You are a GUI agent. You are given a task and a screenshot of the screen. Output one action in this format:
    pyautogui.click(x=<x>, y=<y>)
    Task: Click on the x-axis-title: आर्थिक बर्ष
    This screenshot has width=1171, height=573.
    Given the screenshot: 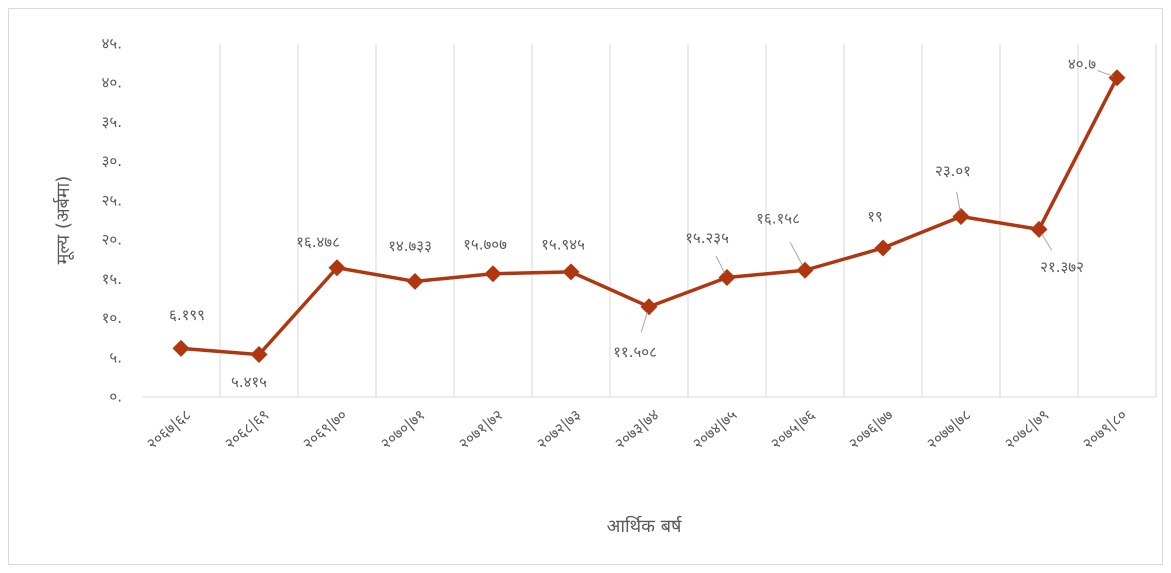 What is the action you would take?
    pyautogui.click(x=645, y=526)
    